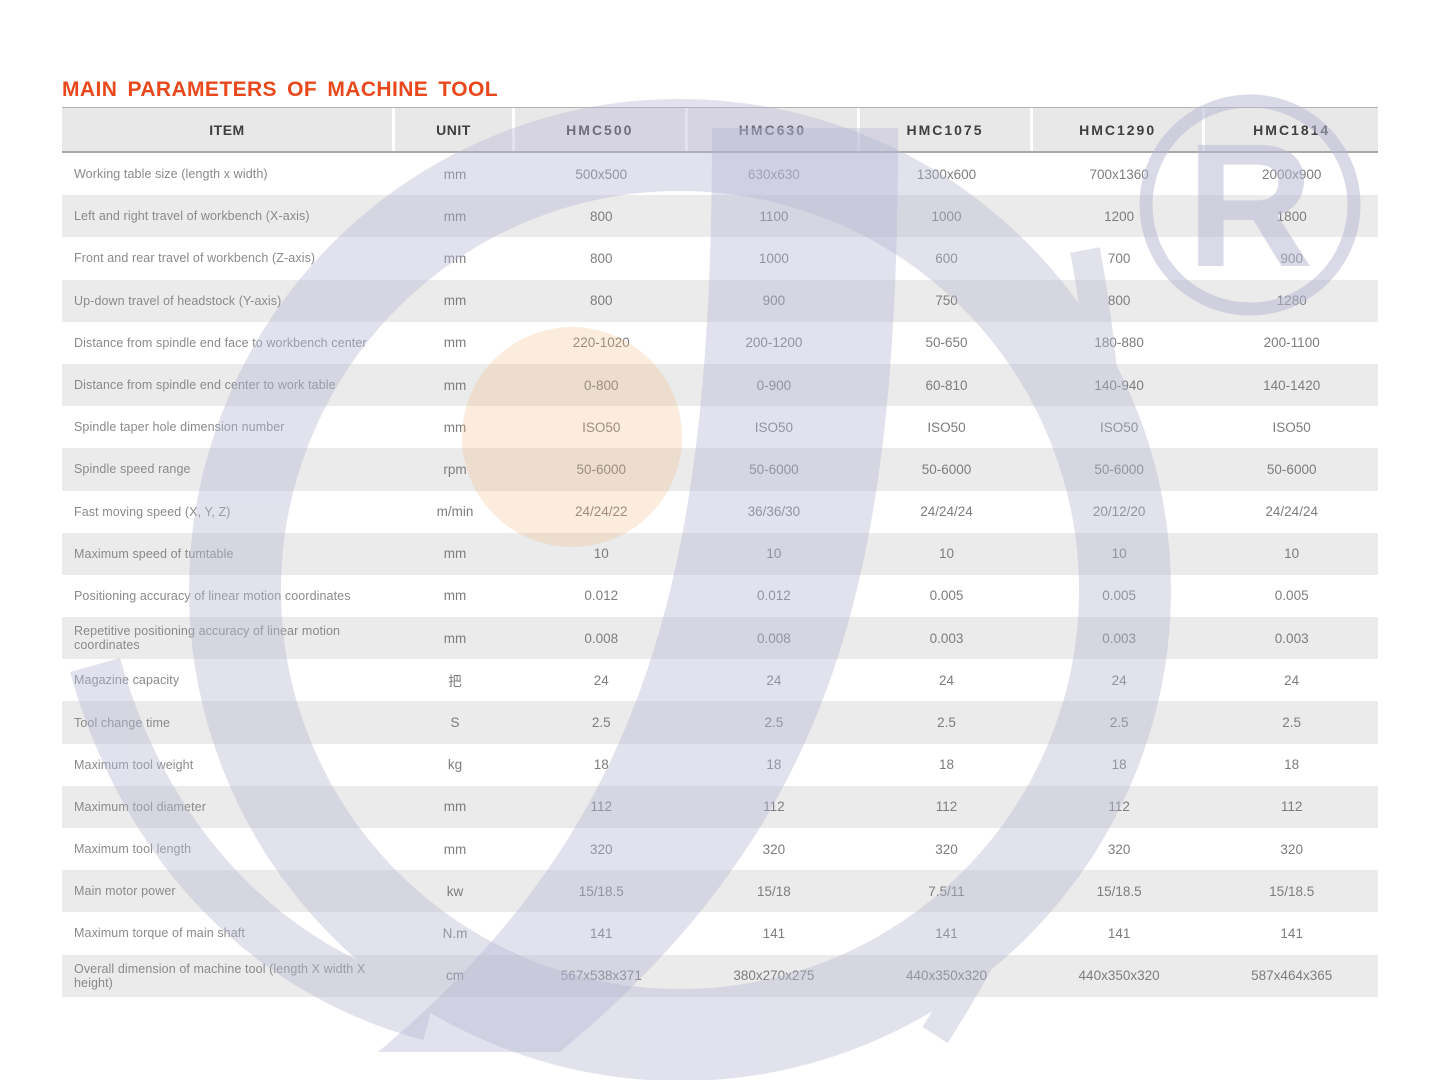 This screenshot has width=1441, height=1080. Describe the element at coordinates (178, 300) in the screenshot. I see `row-label: Up-down travel of headstock (Y-axis)` at that location.